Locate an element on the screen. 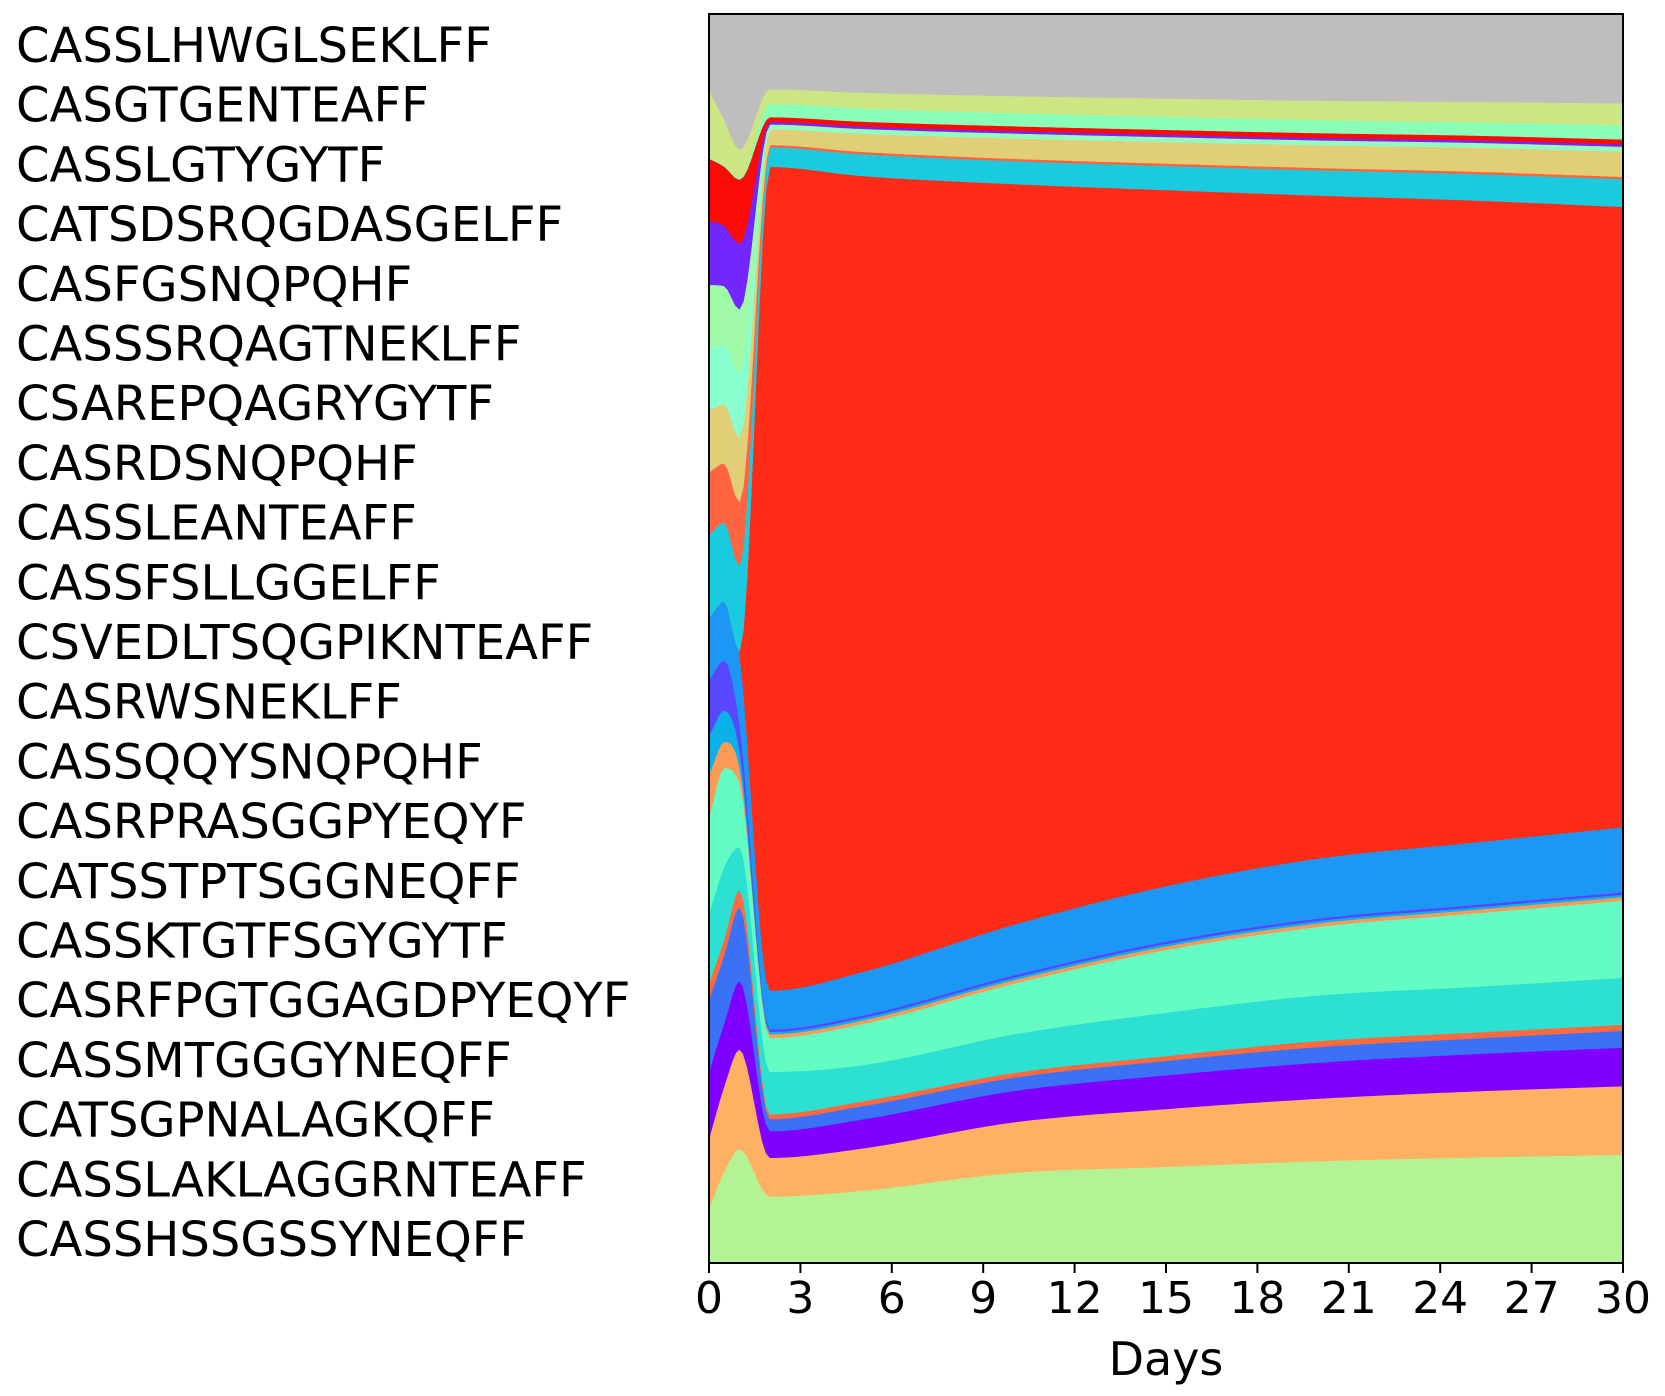  legend-label: CASRDSNQPQHF is located at coordinates (217, 464).